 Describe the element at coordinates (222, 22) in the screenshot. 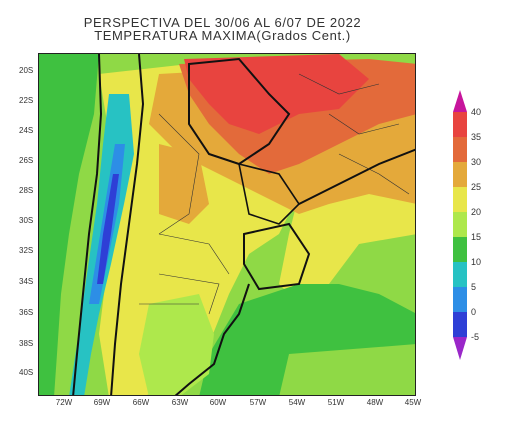

I see `map-title-line-1: PERSPECTIVA DEL 30/06 AL 6/07 DE 2022` at that location.